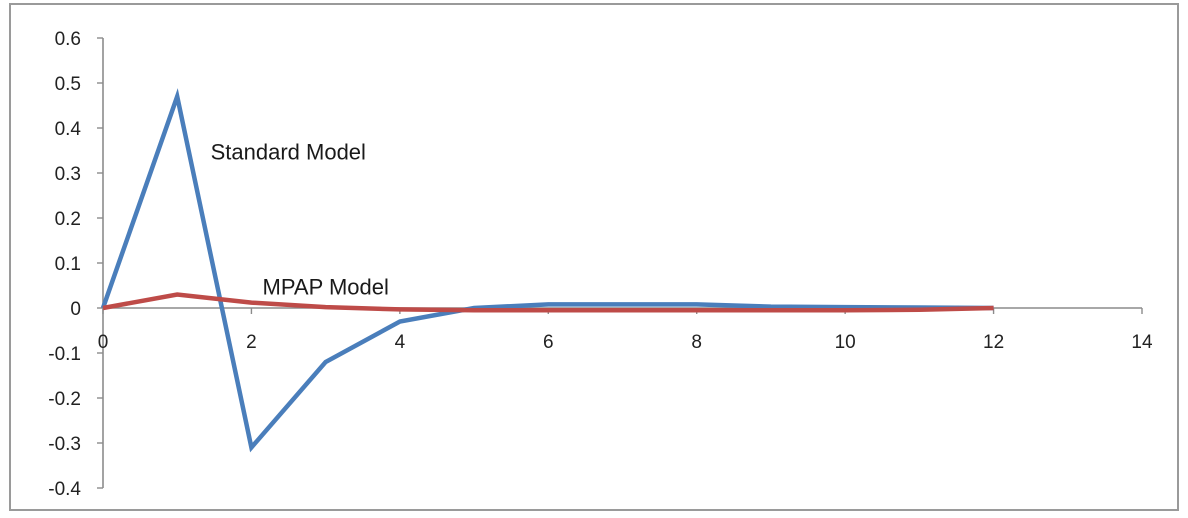  Describe the element at coordinates (103, 342) in the screenshot. I see `x-tick-label: 0` at that location.